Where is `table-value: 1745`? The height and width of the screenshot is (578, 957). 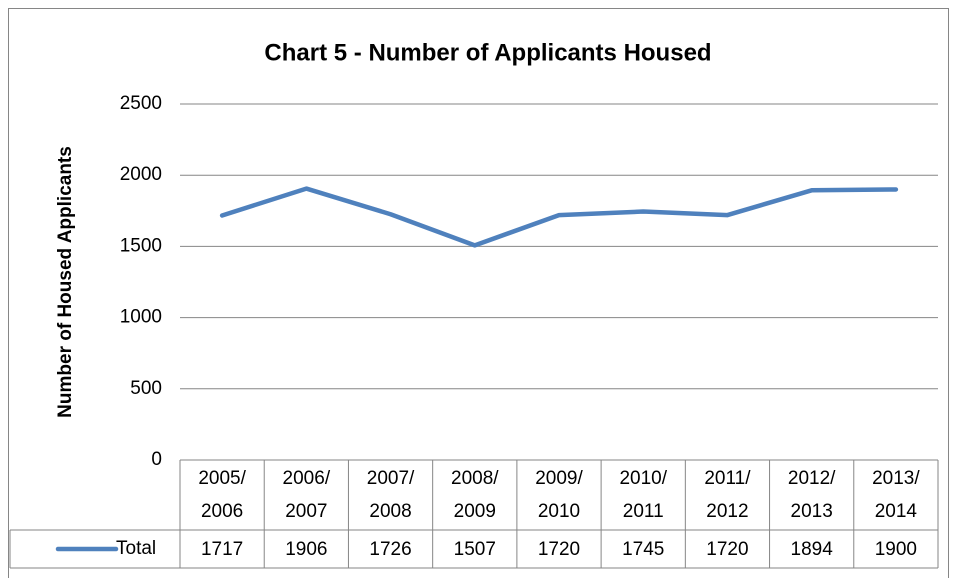
table-value: 1745 is located at coordinates (643, 549).